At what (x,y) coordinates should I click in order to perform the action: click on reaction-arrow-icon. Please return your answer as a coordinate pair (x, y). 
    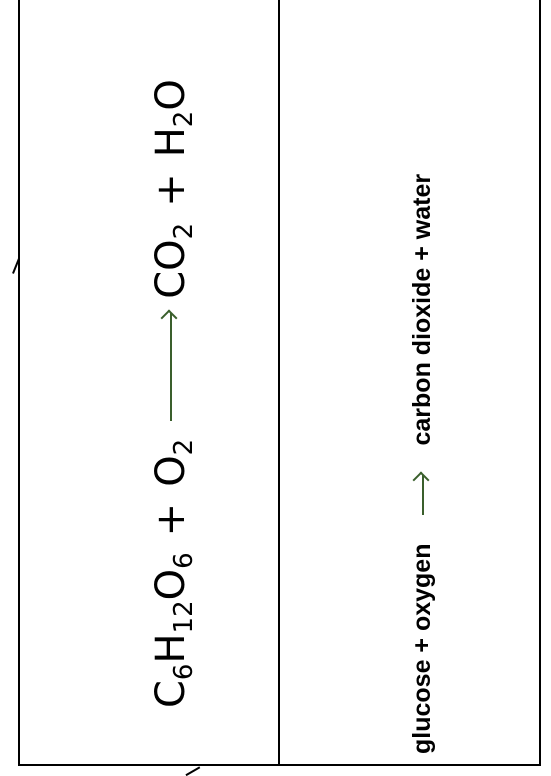
    Looking at the image, I should click on (169, 365).